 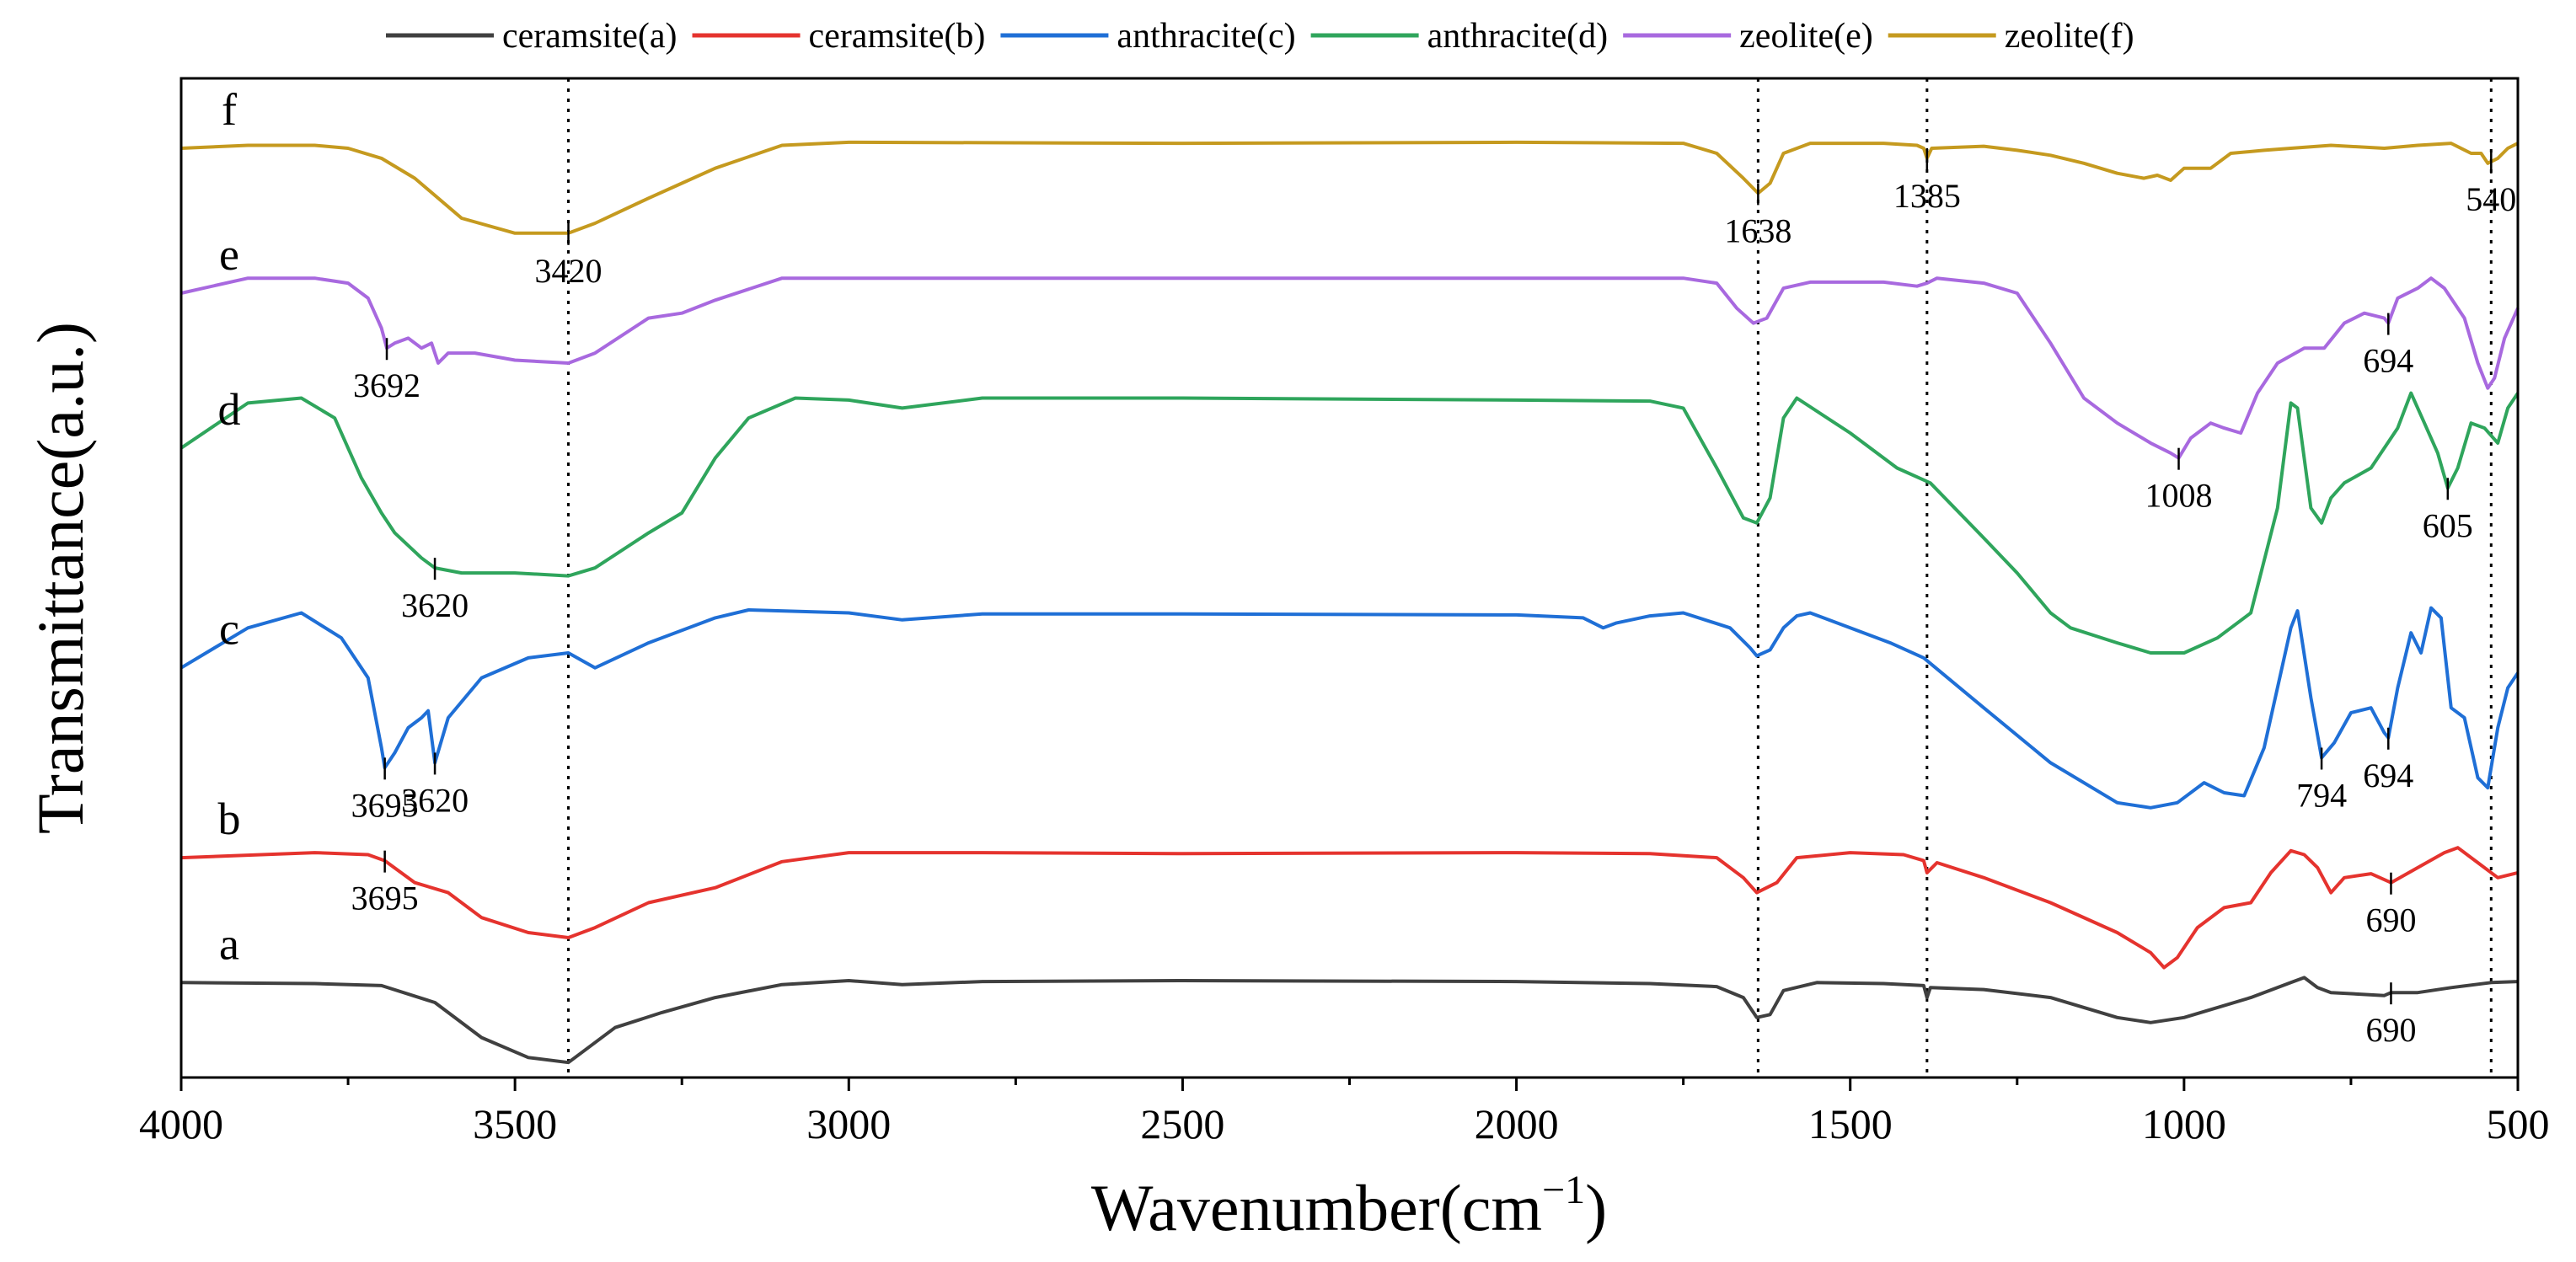 I want to click on annotation-label-1: 1638, so click(x=1758, y=230).